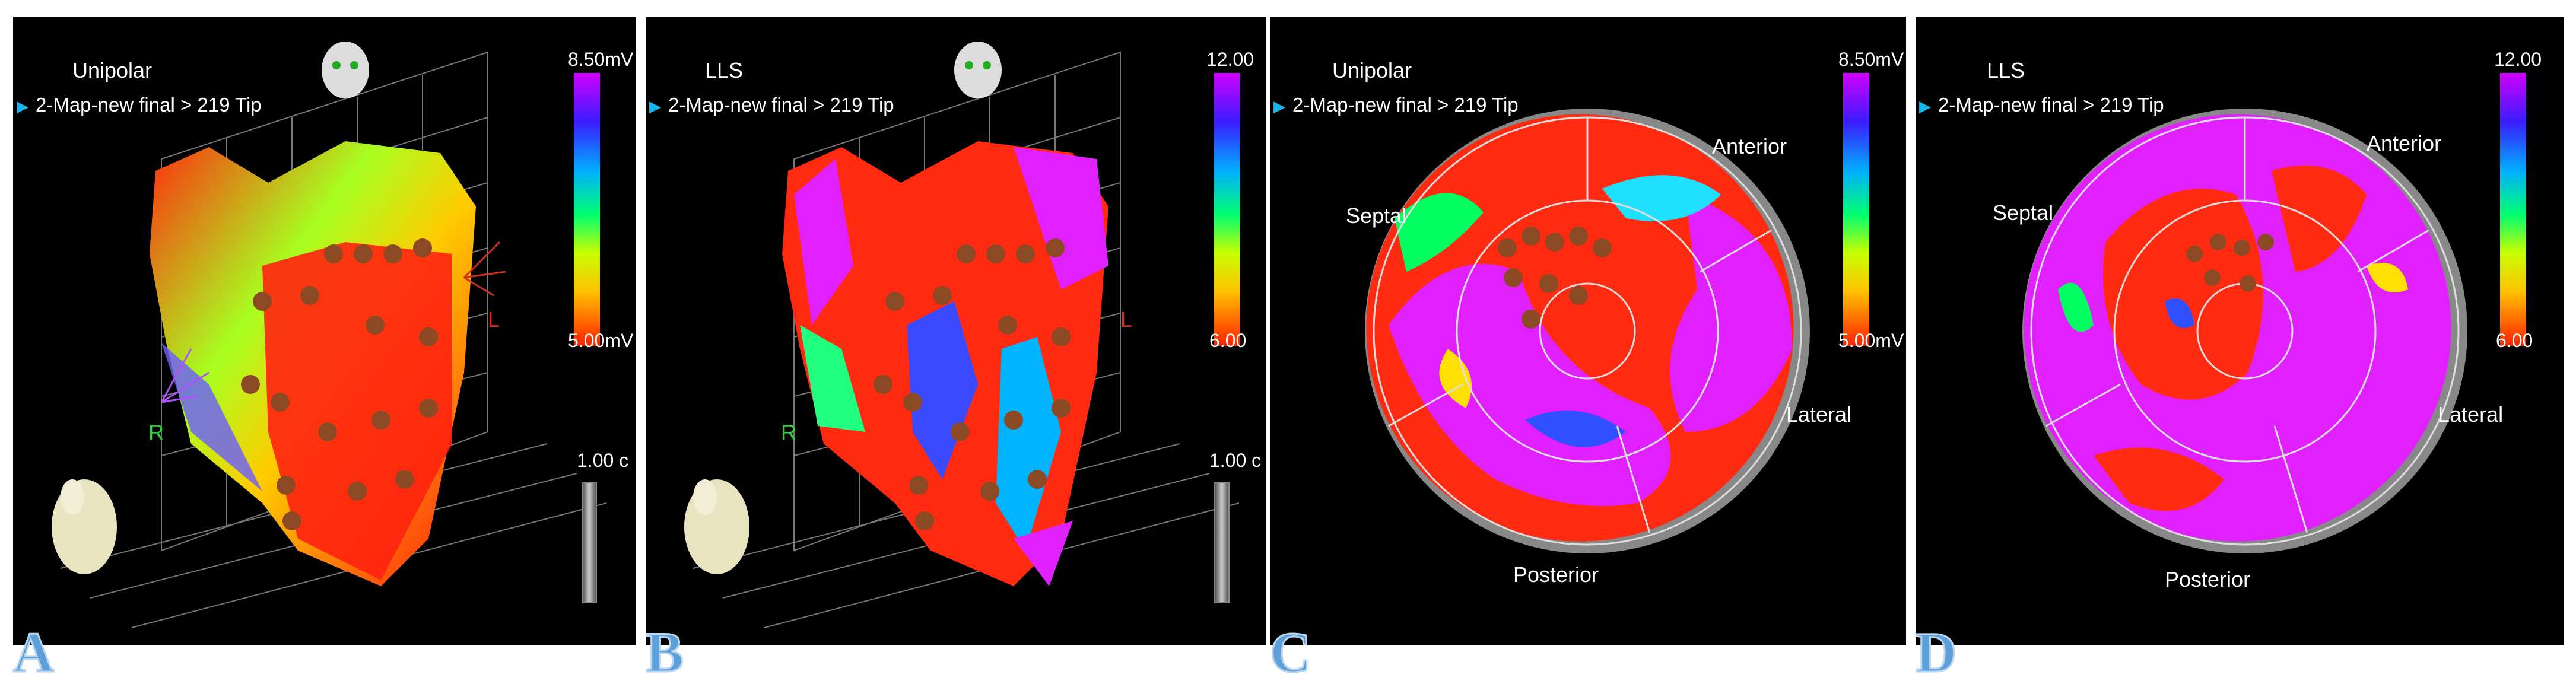  What do you see at coordinates (1290, 652) in the screenshot?
I see `panel-letter-c: C` at bounding box center [1290, 652].